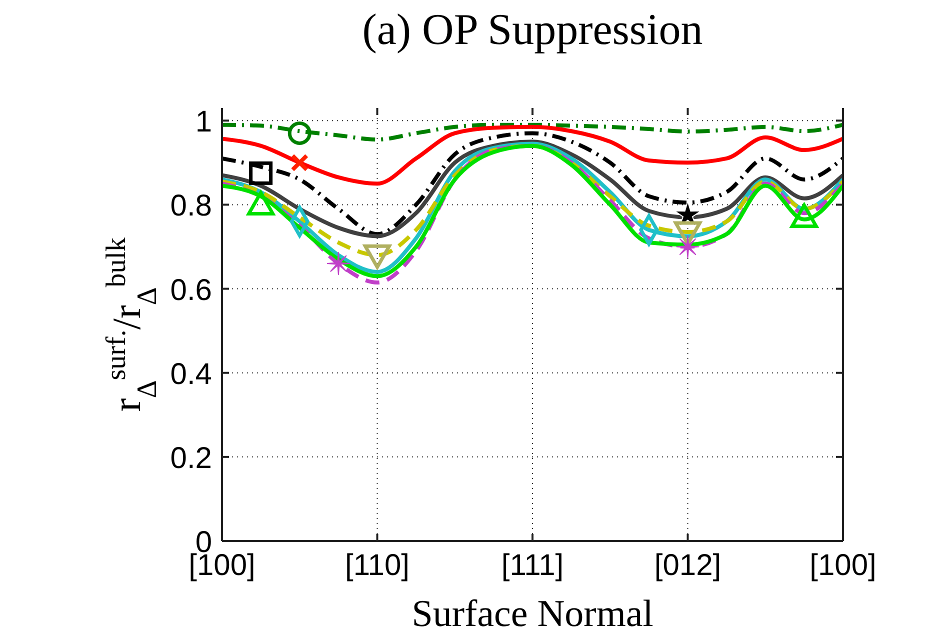 This screenshot has height=636, width=936. What do you see at coordinates (191, 206) in the screenshot?
I see `y-tick-label: 0.8` at bounding box center [191, 206].